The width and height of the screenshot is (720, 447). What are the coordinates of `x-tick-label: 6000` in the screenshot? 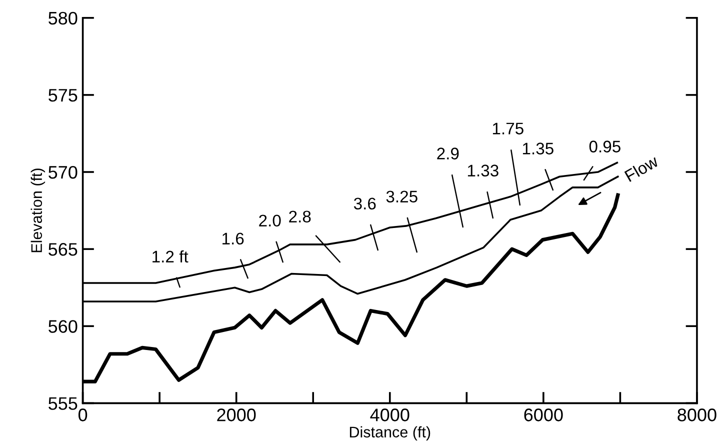 It's located at (543, 415).